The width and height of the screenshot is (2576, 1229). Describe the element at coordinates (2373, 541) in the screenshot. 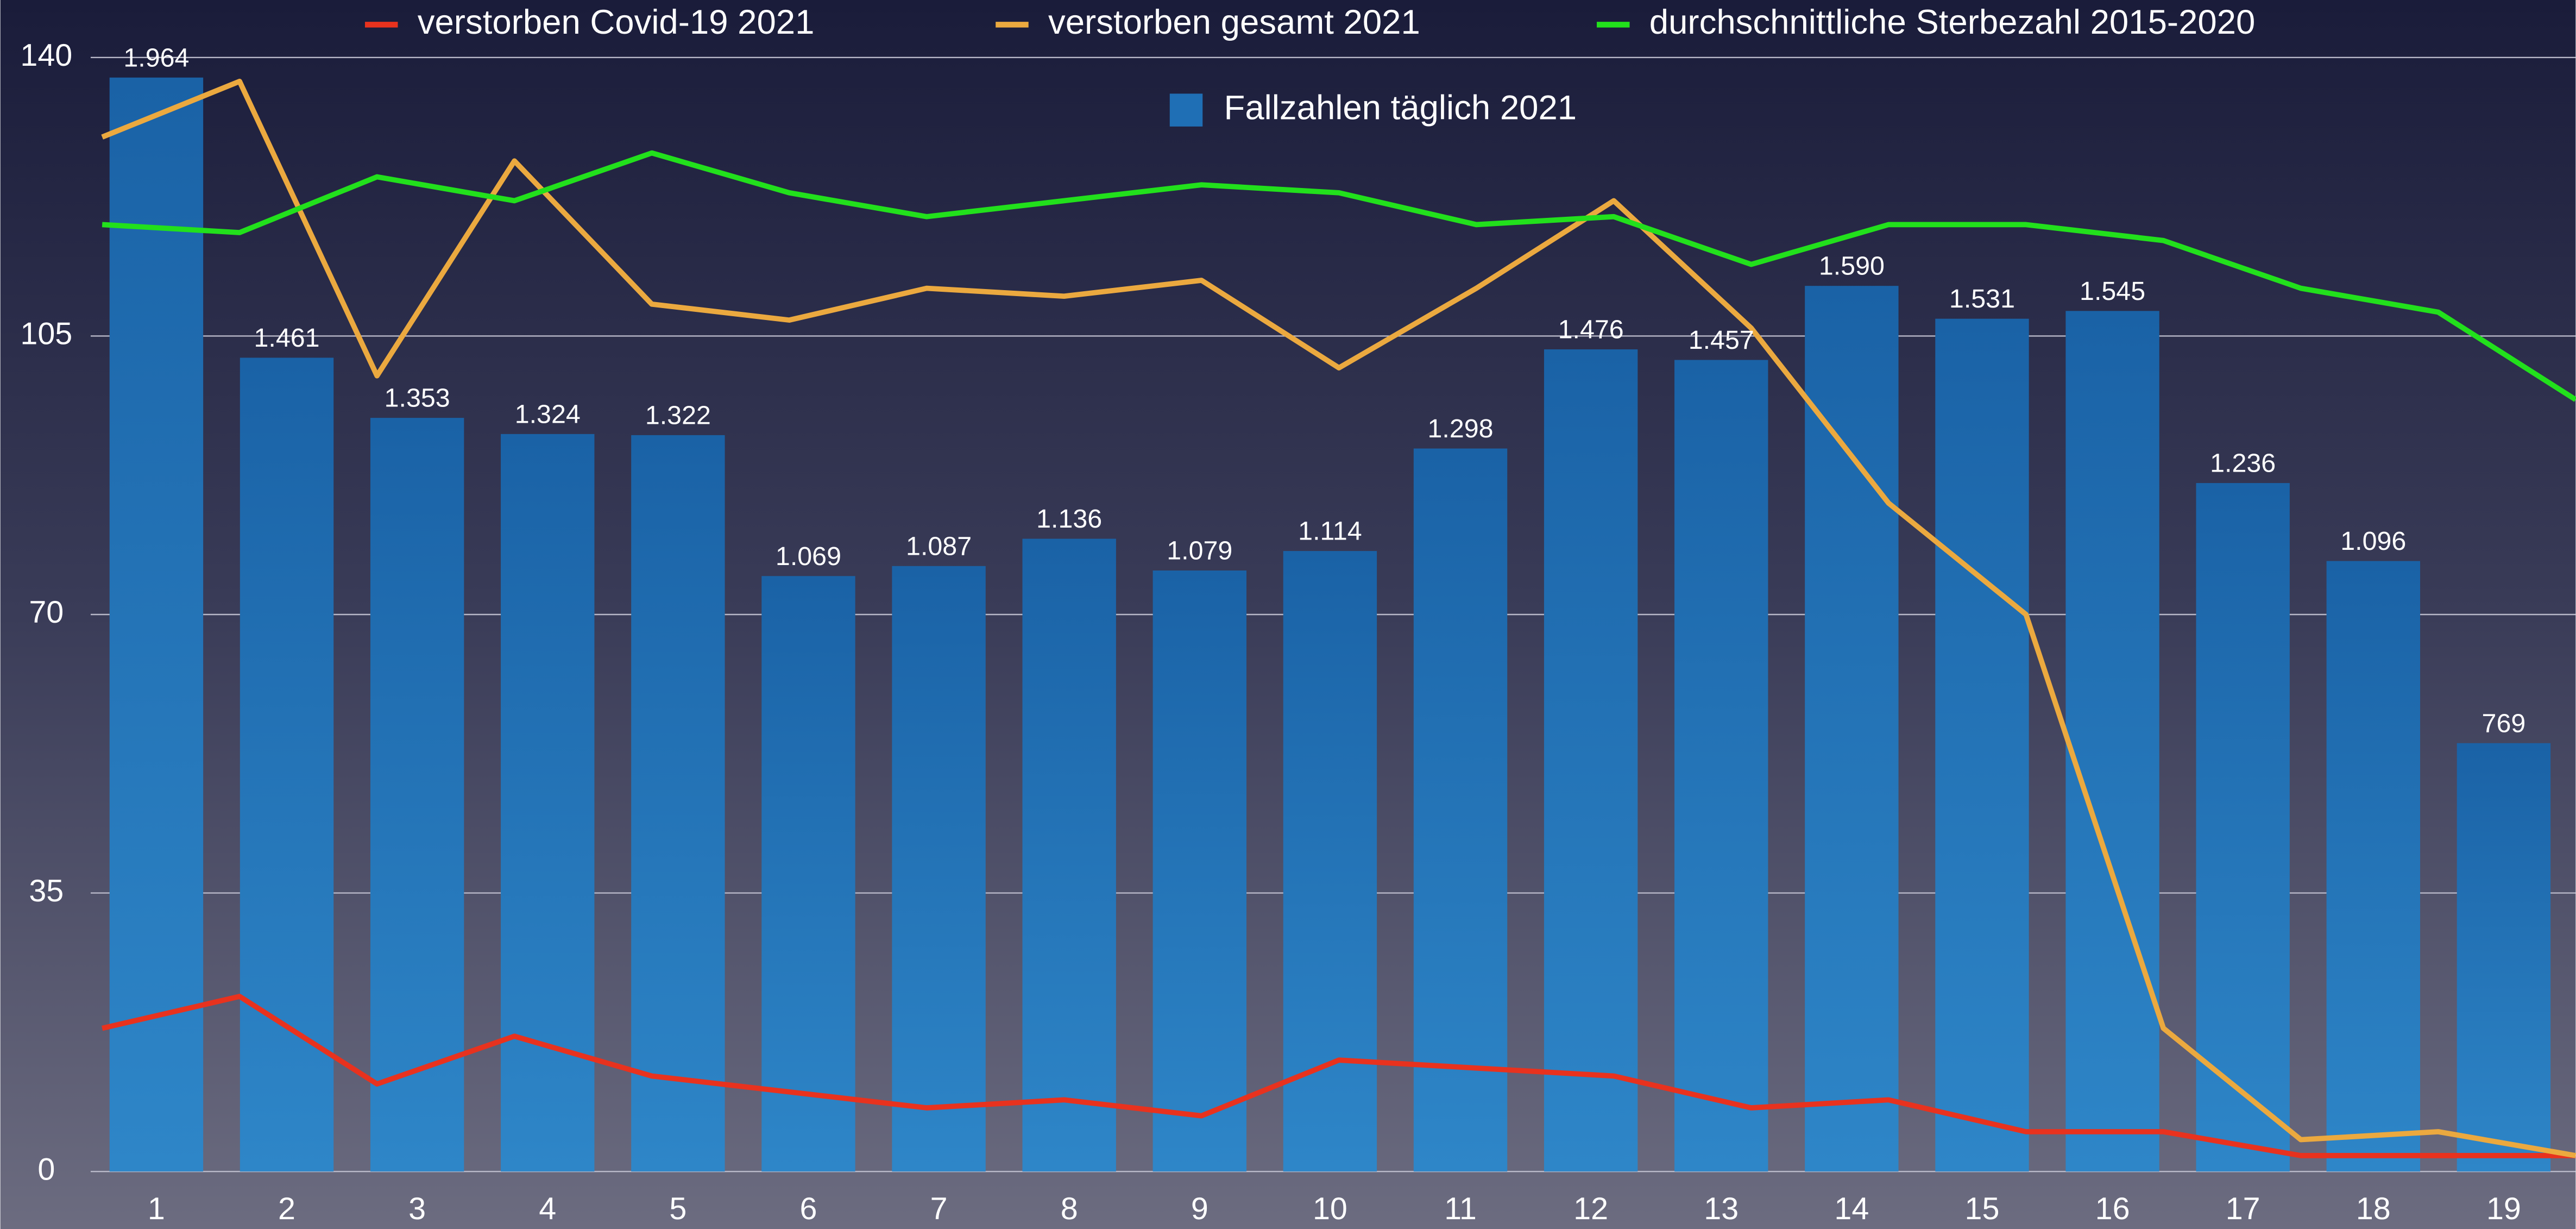

I see `data-label: 1.096` at that location.